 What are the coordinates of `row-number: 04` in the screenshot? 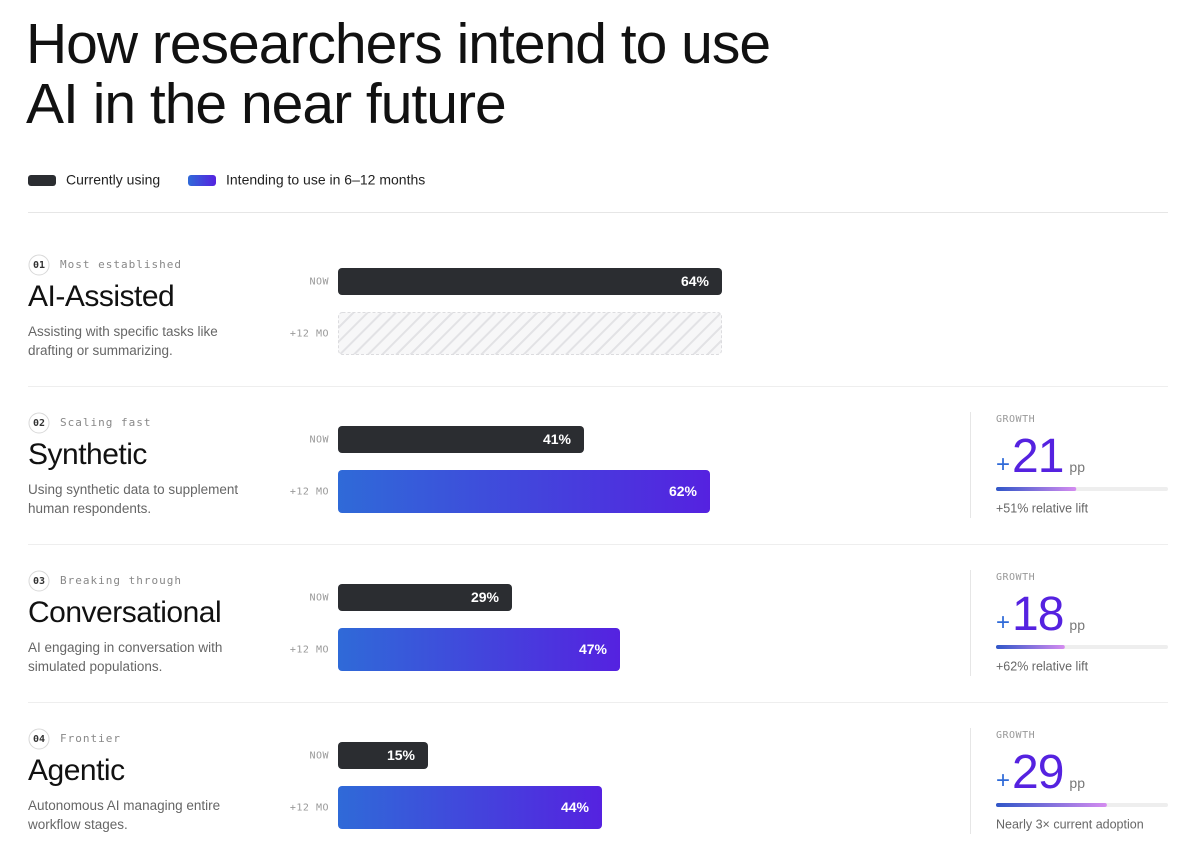 It's located at (39, 739).